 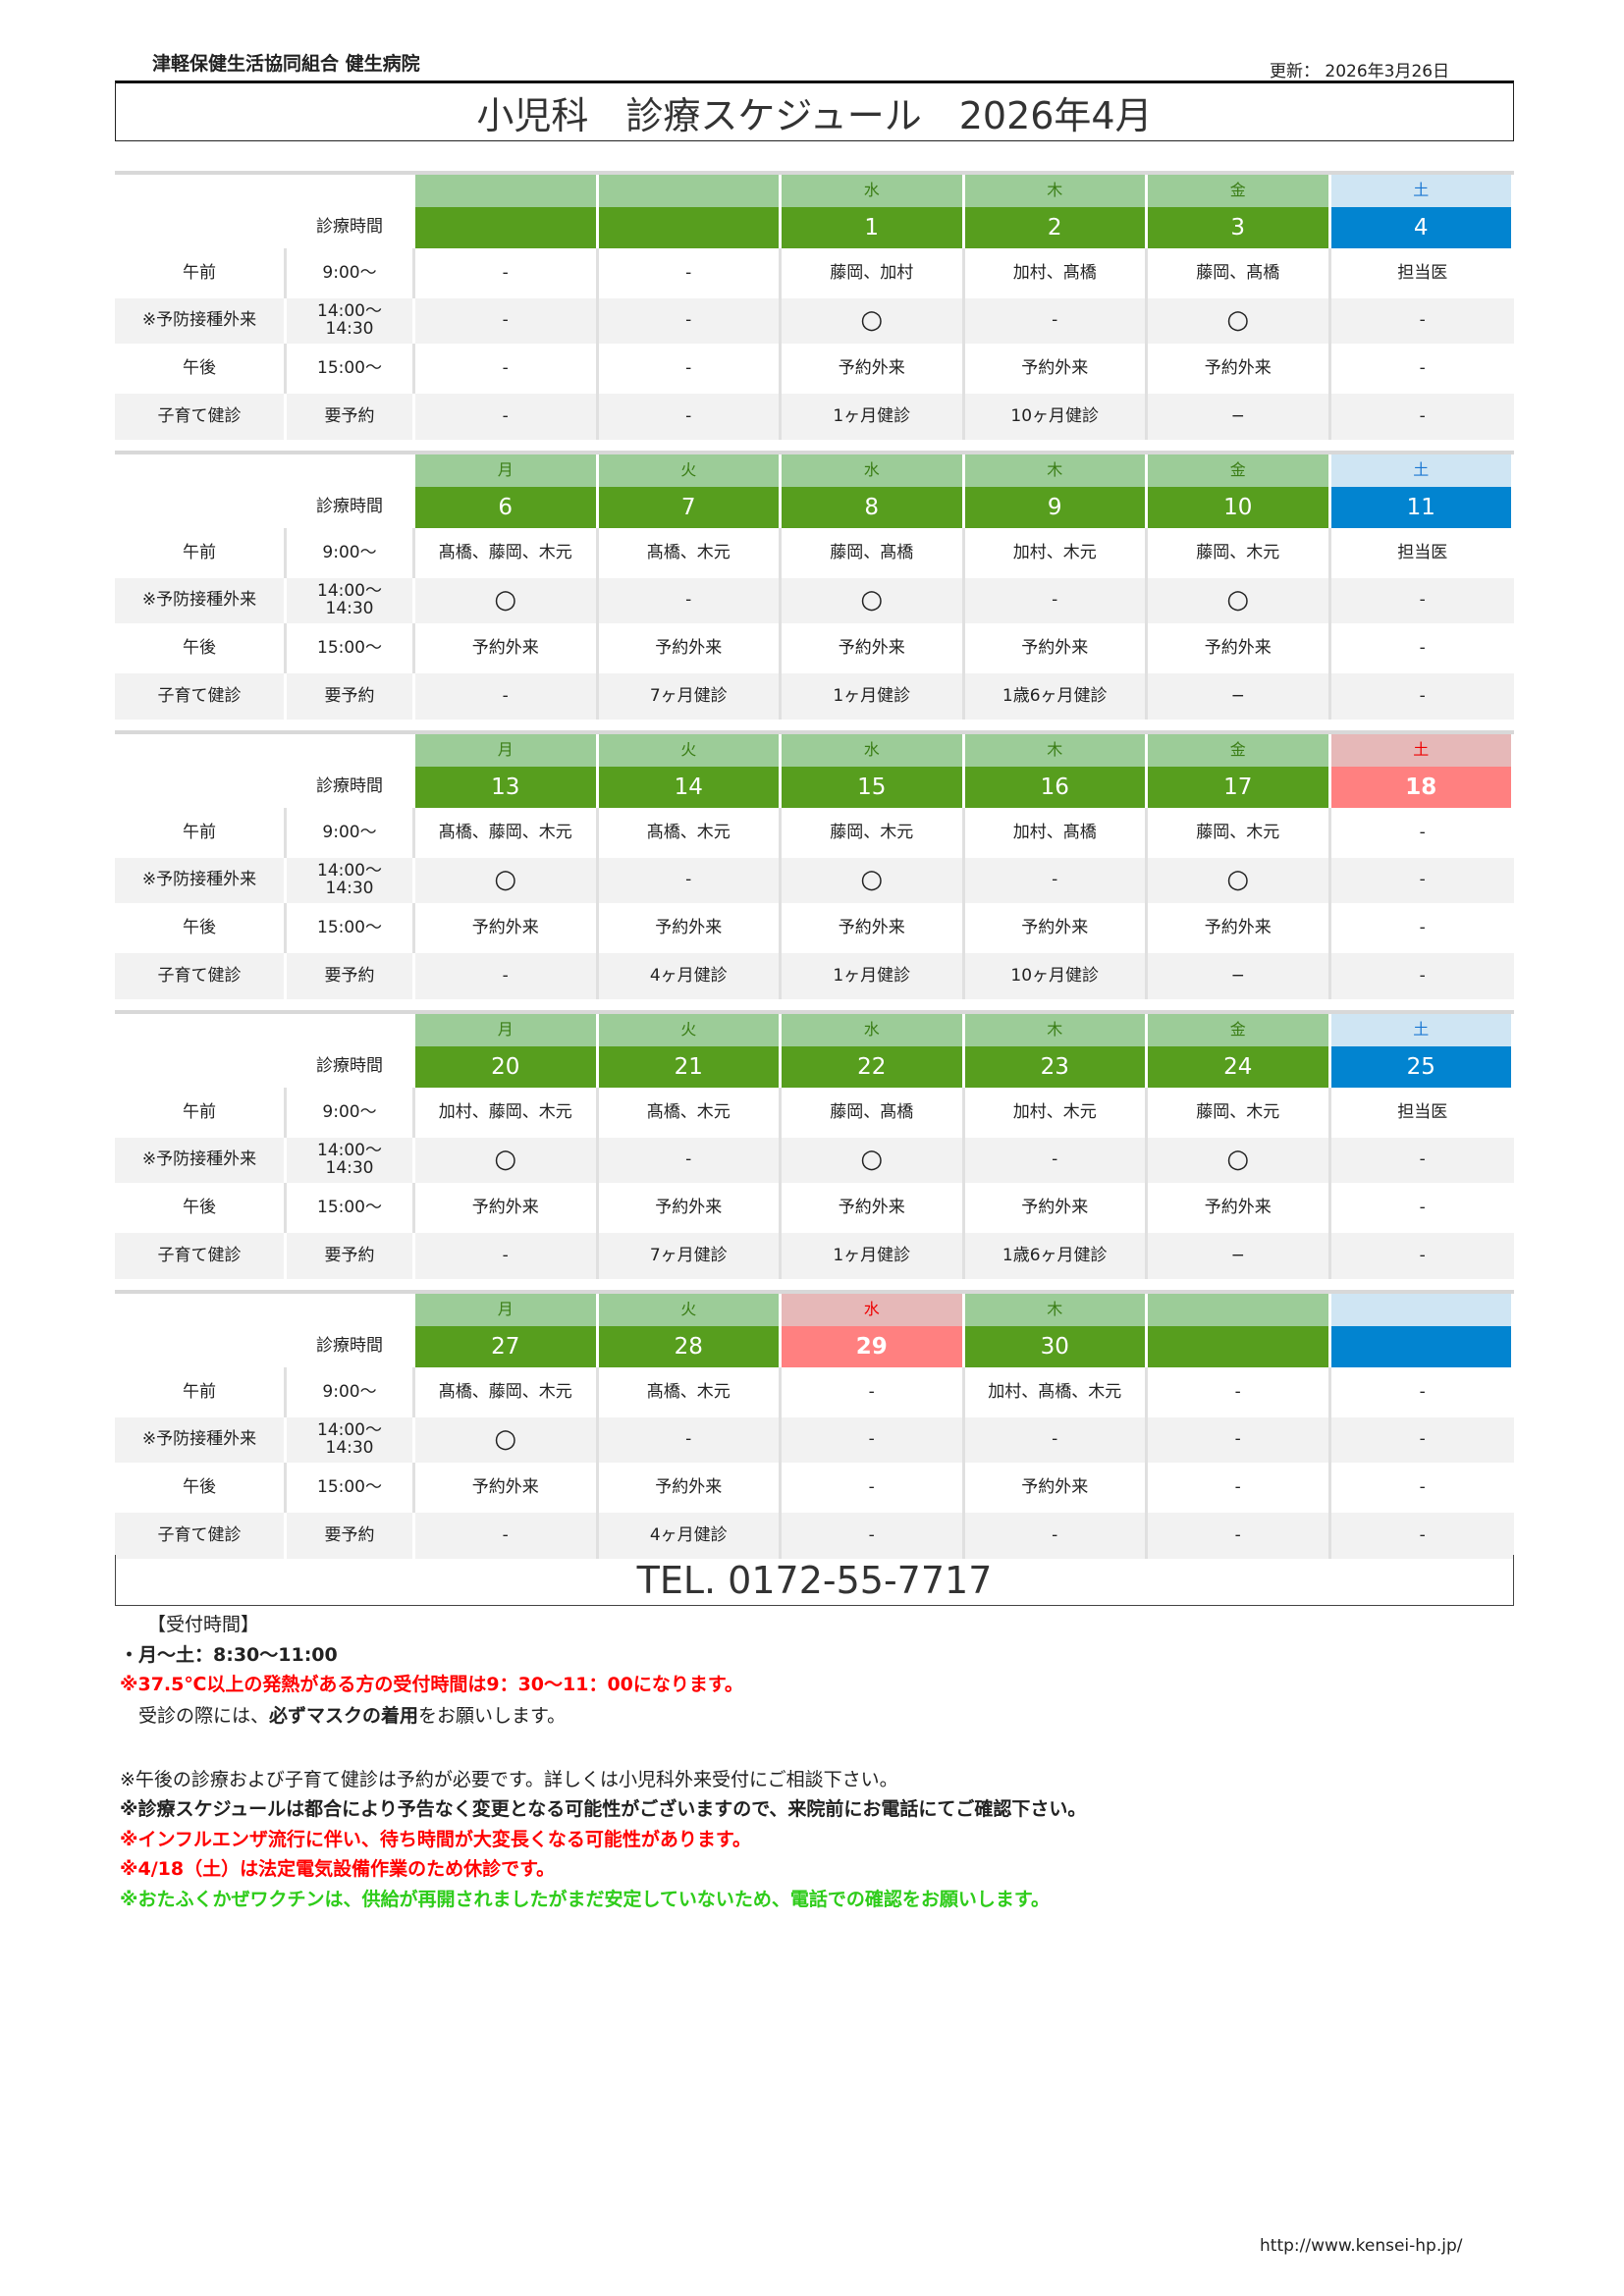 I want to click on weekday-header: 金, so click(x=1239, y=191).